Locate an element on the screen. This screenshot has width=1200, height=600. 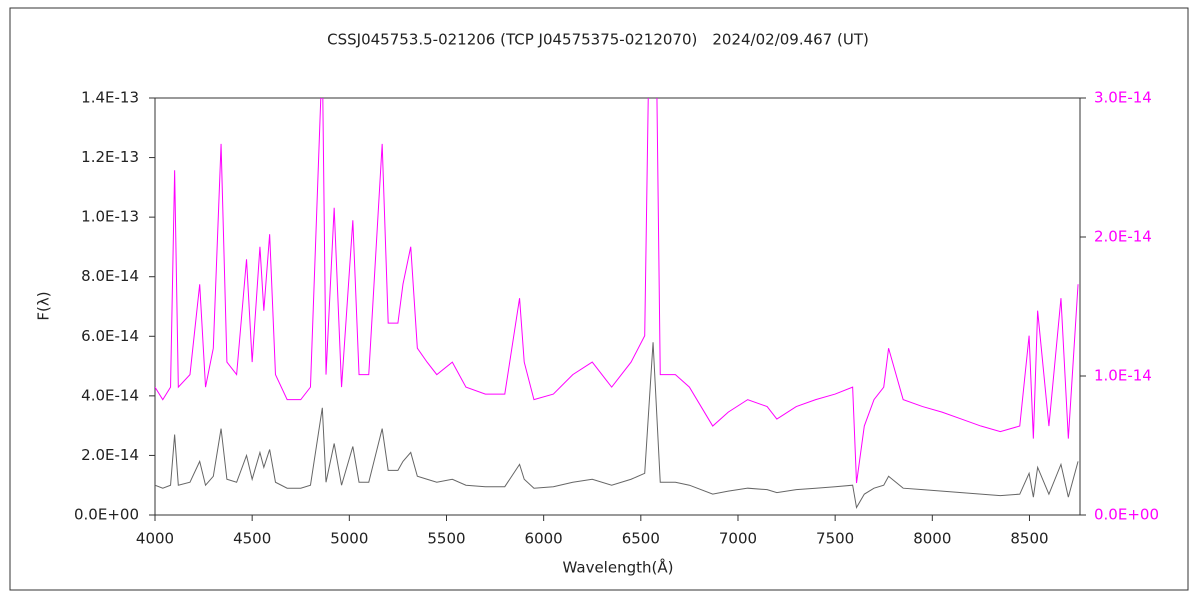
y-tick-label: 1.0E-13 is located at coordinates (110, 217).